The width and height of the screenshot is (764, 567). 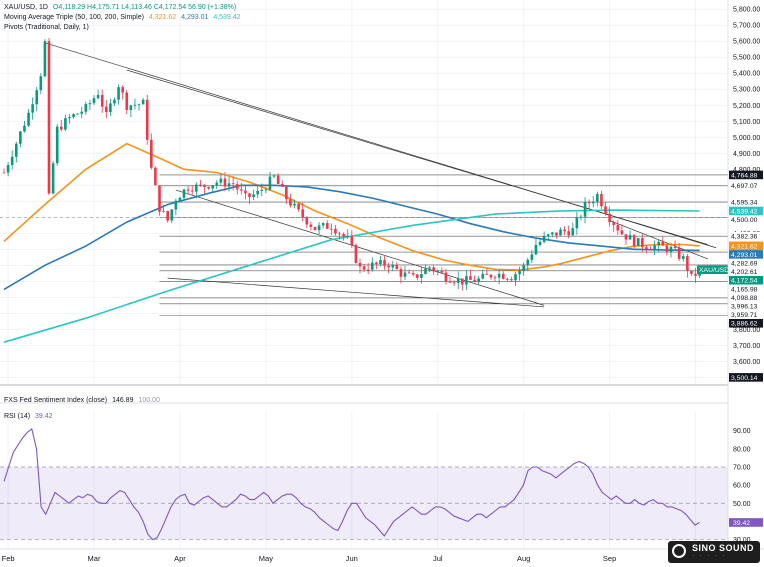 What do you see at coordinates (523, 558) in the screenshot?
I see `time-tick-label: Aug` at bounding box center [523, 558].